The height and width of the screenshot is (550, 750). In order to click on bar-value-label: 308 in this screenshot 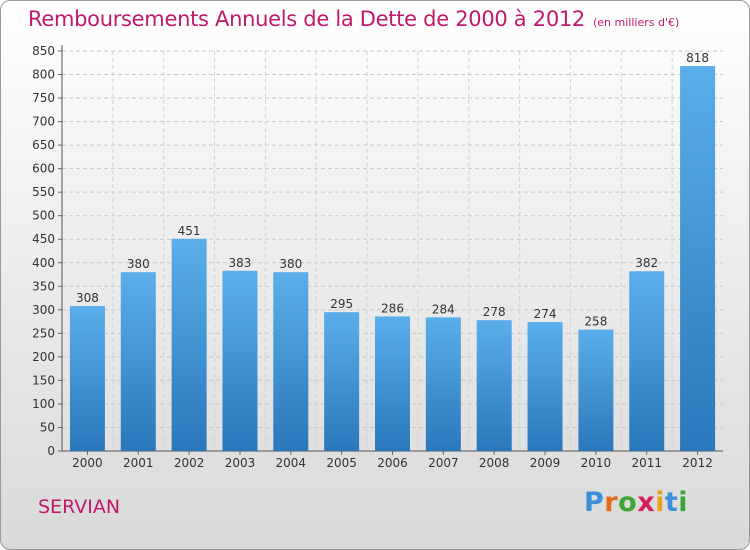, I will do `click(87, 298)`.